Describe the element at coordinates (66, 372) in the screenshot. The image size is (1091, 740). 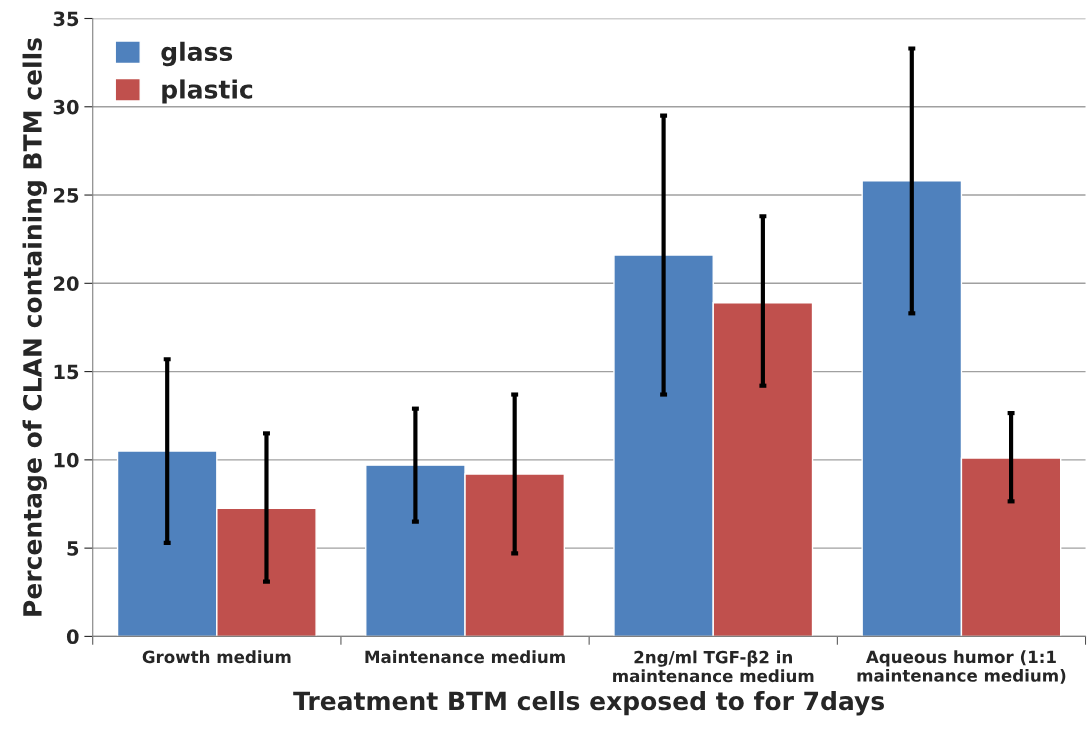
I see `y-tick-label: 15` at that location.